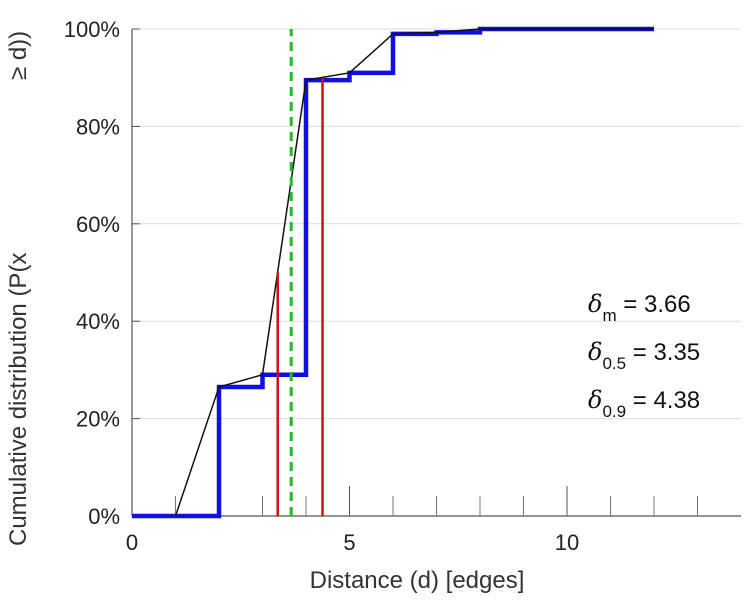 This screenshot has height=600, width=749. I want to click on stat-subscript: 0.9, so click(614, 411).